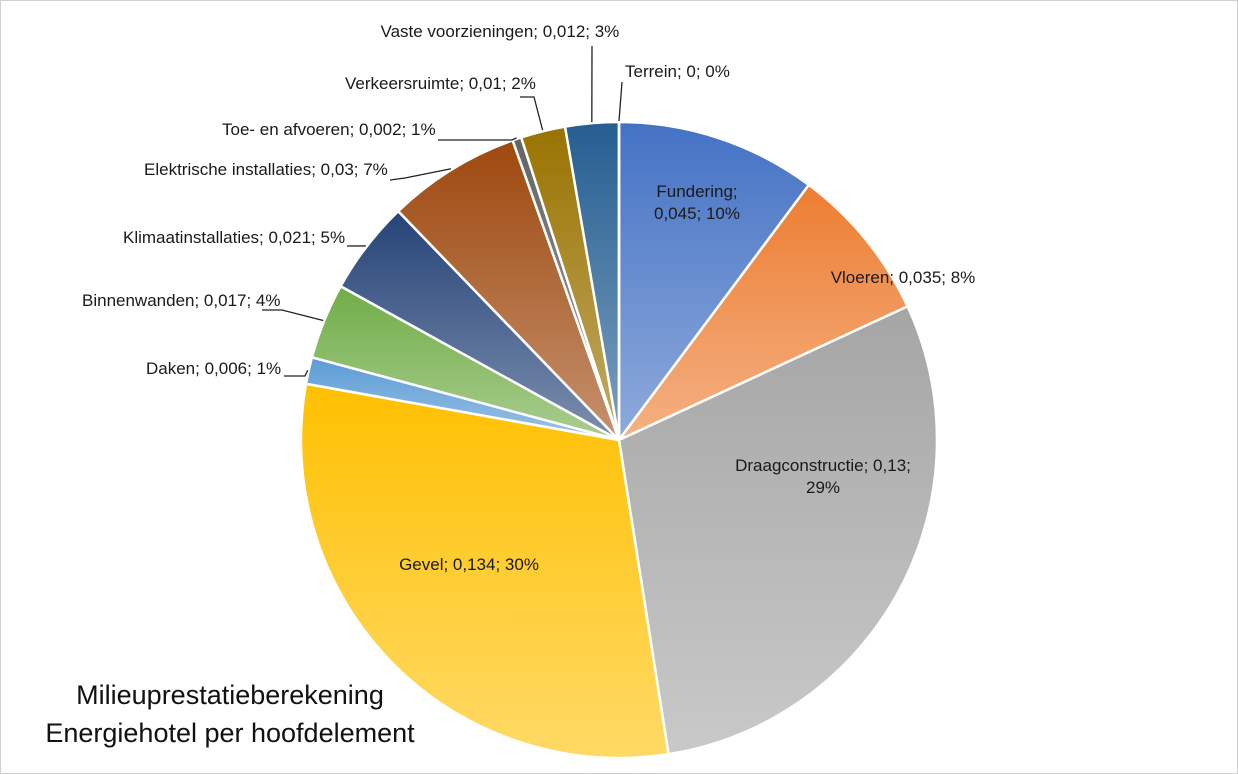 This screenshot has width=1238, height=774. What do you see at coordinates (823, 476) in the screenshot?
I see `data-label: Draagconstructie; 0,13; 29%` at bounding box center [823, 476].